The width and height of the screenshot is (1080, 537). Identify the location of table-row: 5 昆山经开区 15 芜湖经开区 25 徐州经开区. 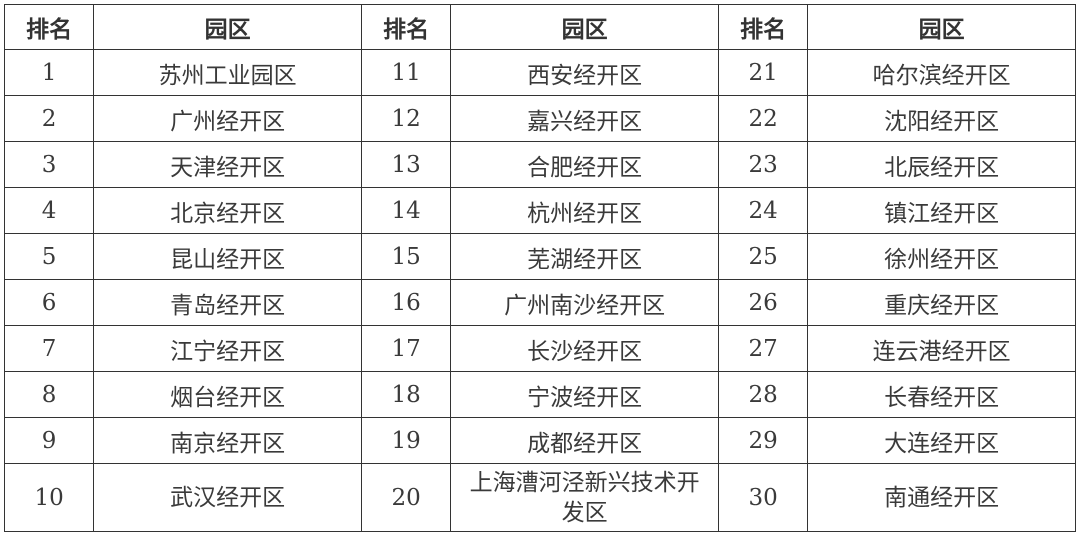
(539, 256).